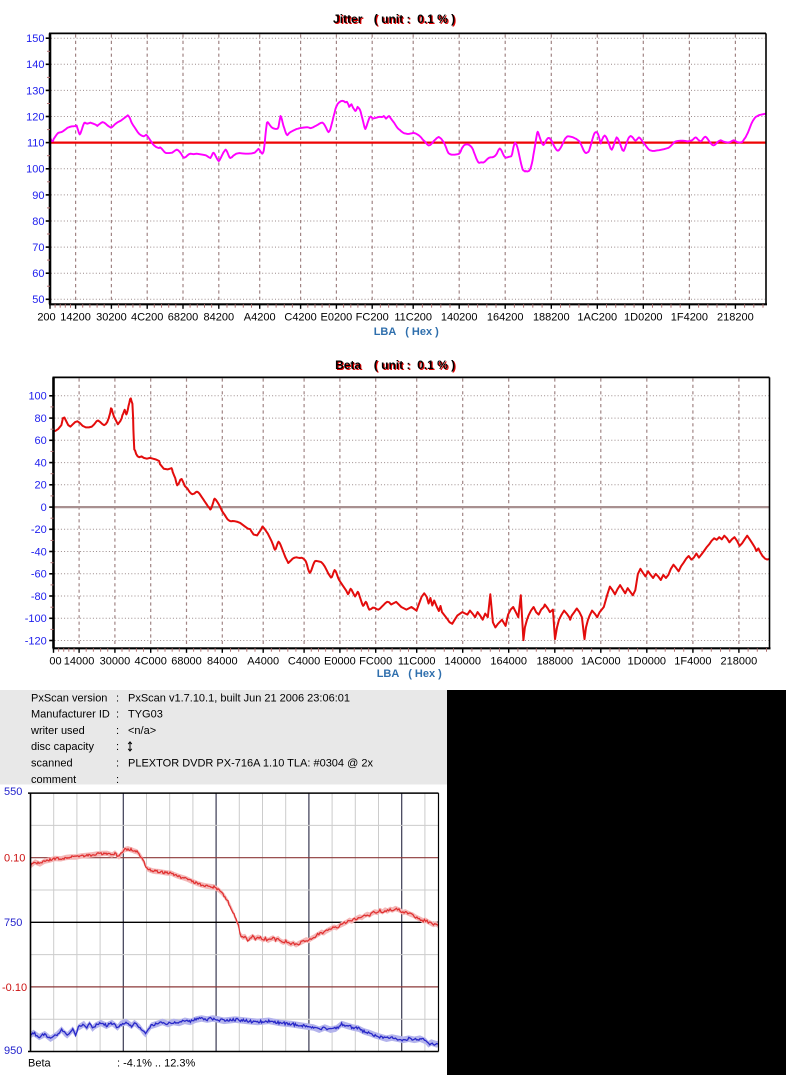 Image resolution: width=786 pixels, height=1078 pixels. I want to click on svg-text:: -4.1% .. 12.3%: : -4.1% .. 12.3%, so click(156, 1064).